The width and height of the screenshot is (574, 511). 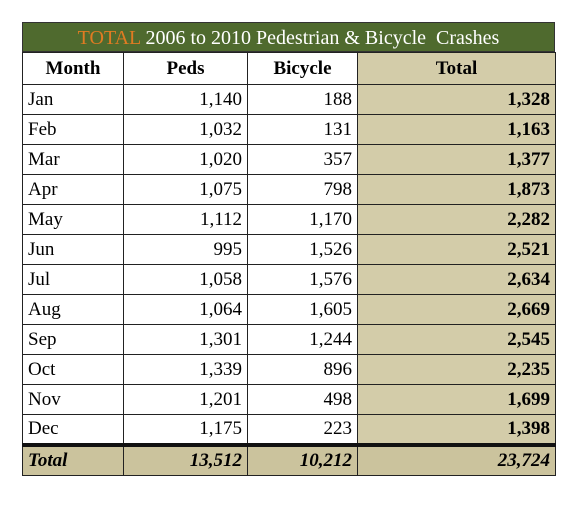 I want to click on month-cell: Feb, so click(x=73, y=129).